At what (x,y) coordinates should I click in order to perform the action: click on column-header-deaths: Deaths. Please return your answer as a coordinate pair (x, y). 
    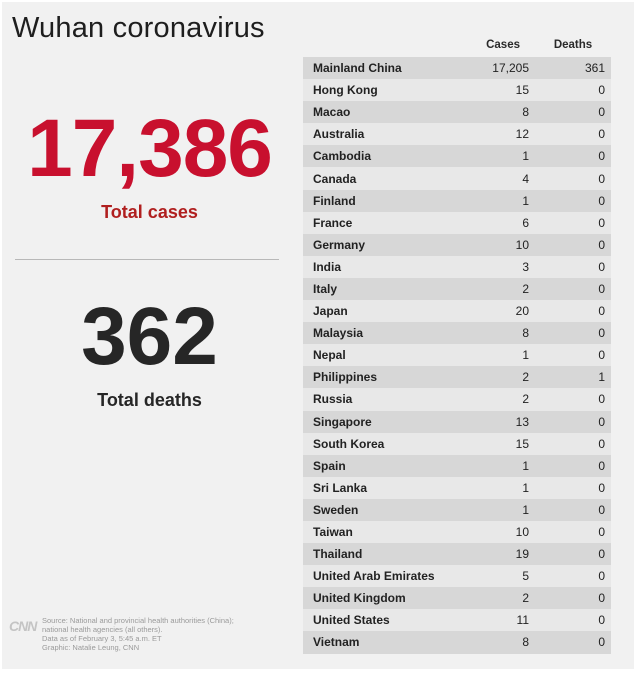
    Looking at the image, I should click on (573, 45).